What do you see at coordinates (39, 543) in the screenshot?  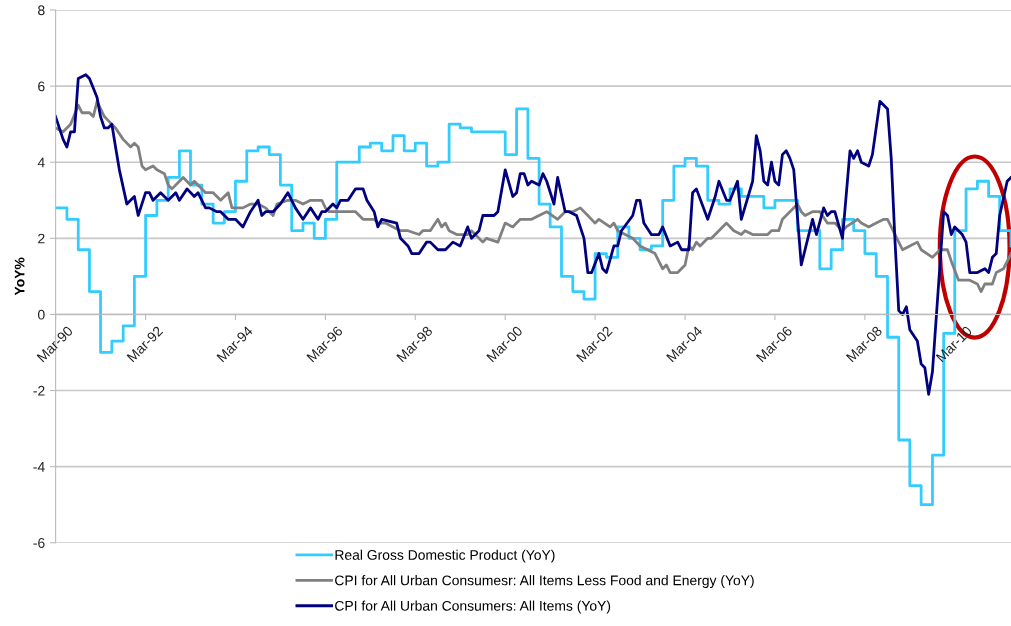 I see `y-tick-label: -6` at bounding box center [39, 543].